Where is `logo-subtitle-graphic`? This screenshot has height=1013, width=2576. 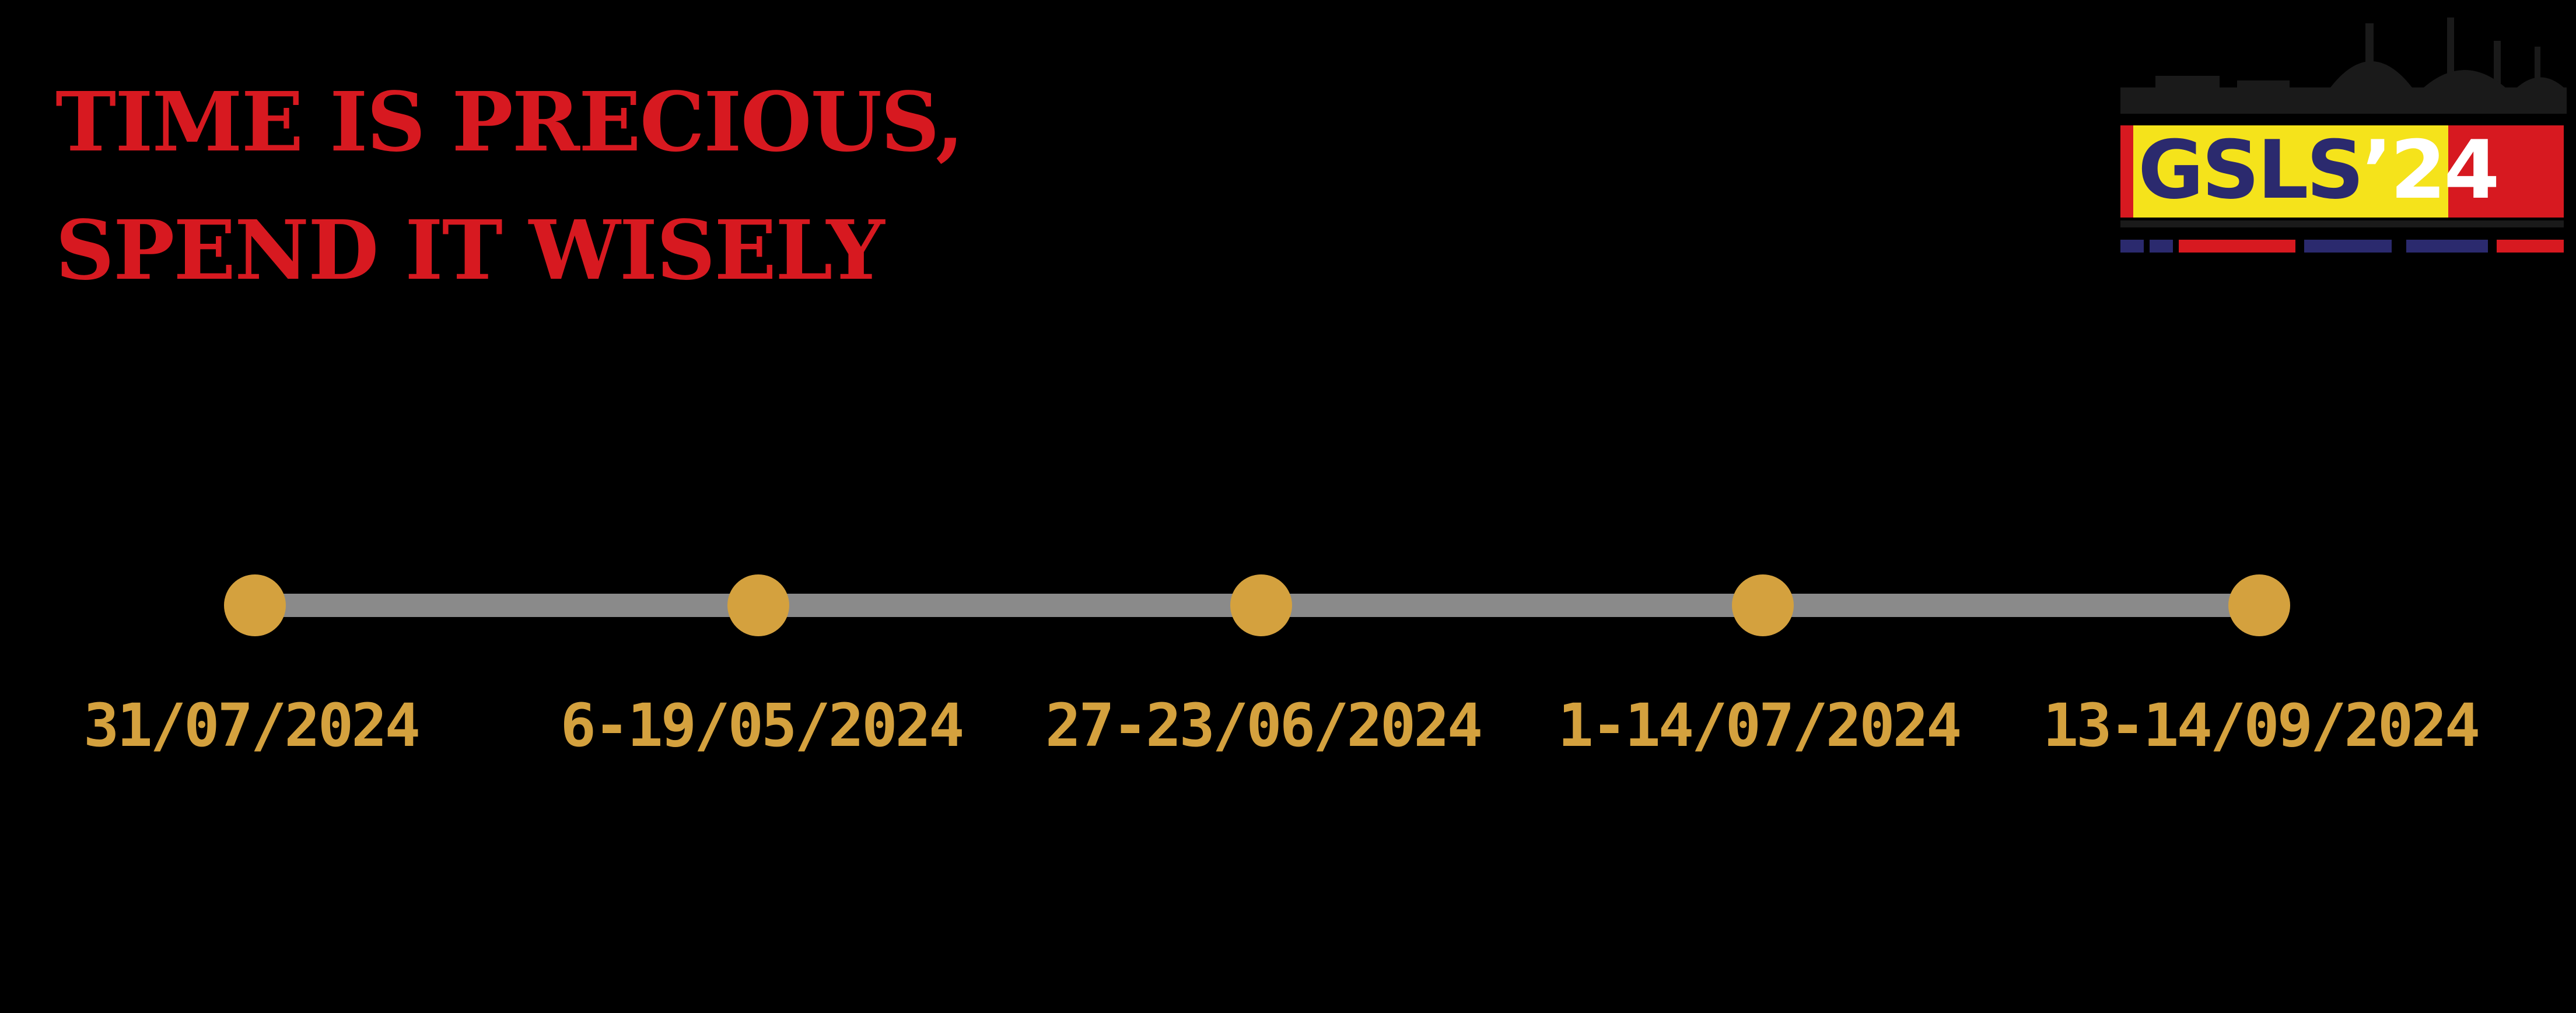 logo-subtitle-graphic is located at coordinates (2342, 246).